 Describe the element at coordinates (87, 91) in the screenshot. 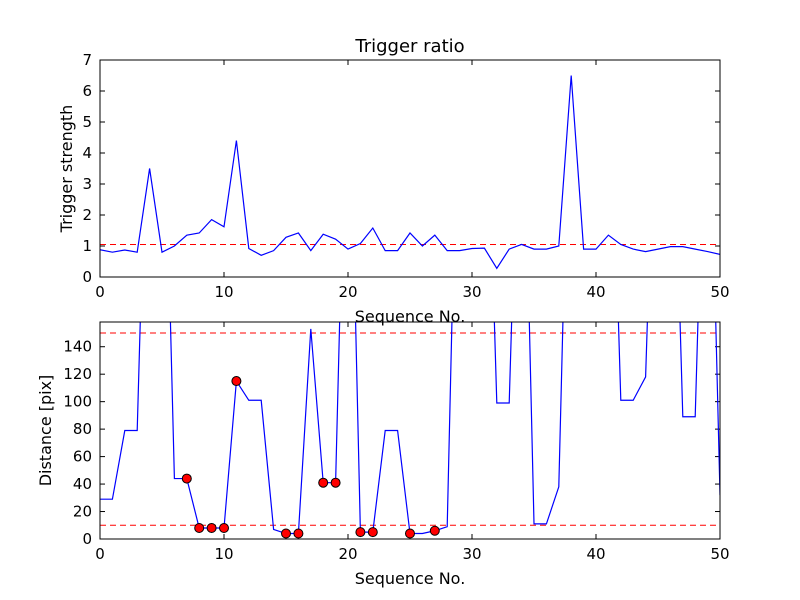

I see `y-tick-label: 6` at that location.